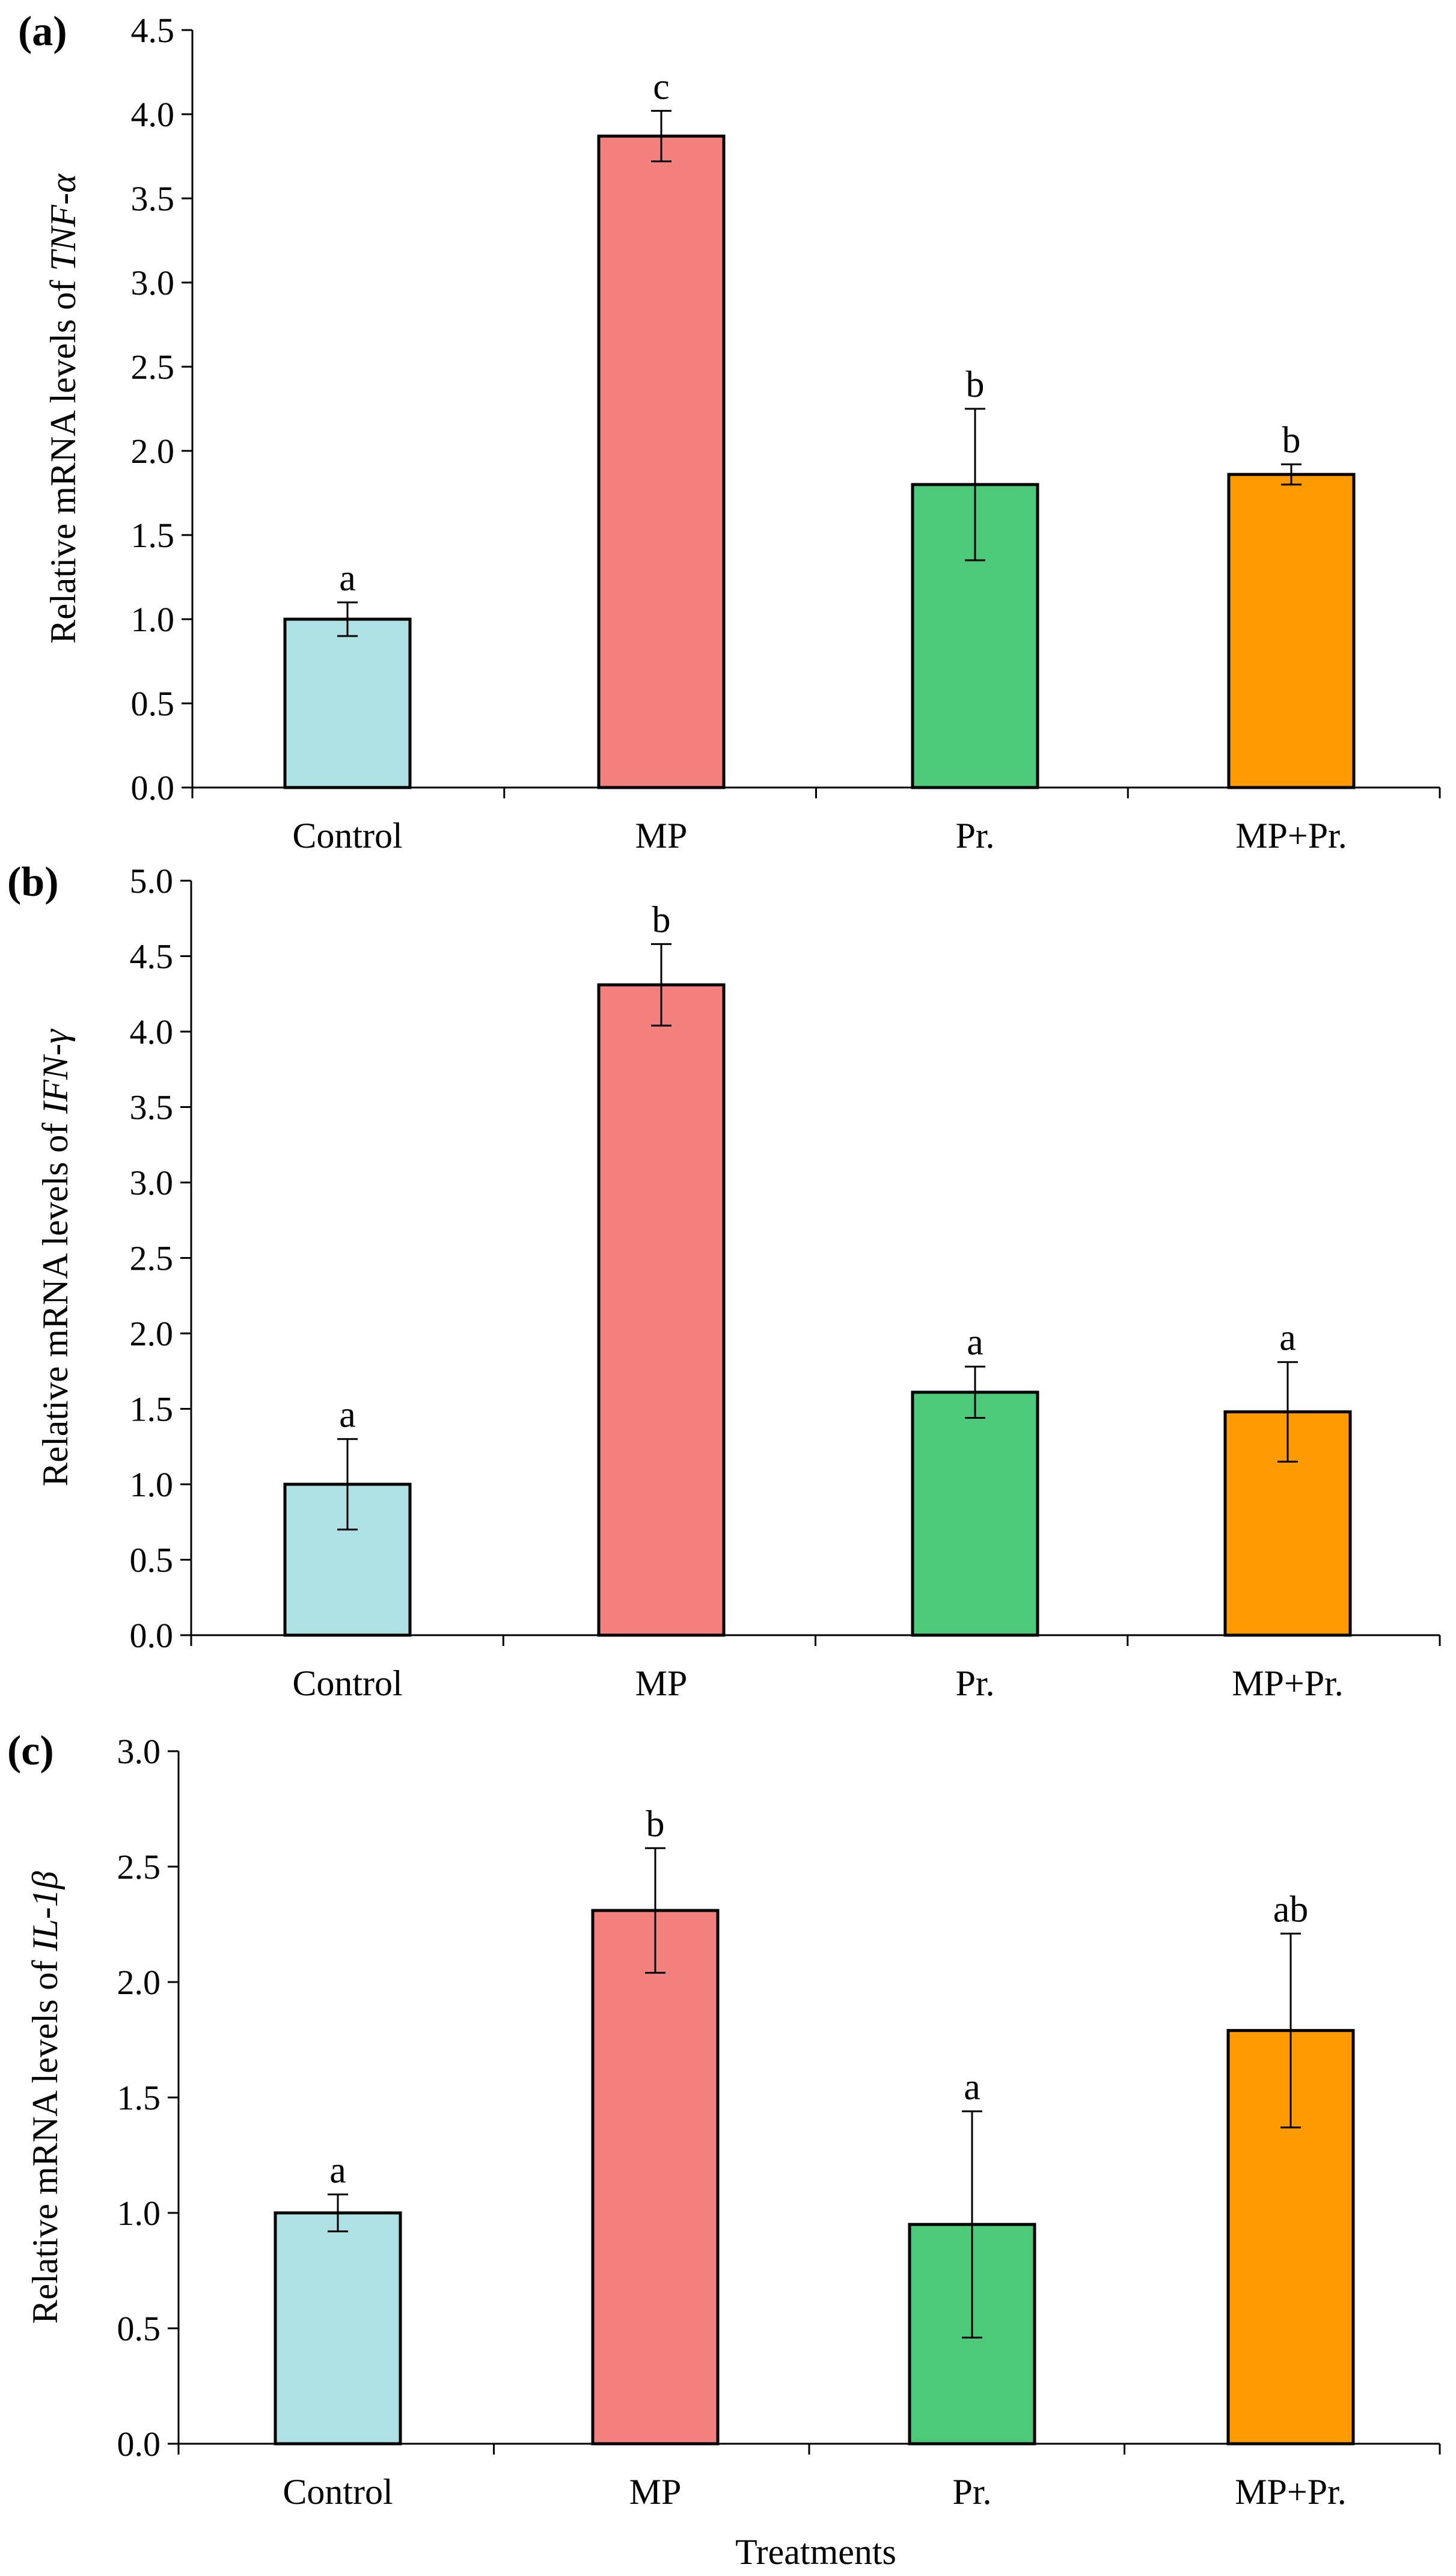 The width and height of the screenshot is (1456, 2576). I want to click on y-axis-label: Relative mRNA levels of IFN-γ, so click(55, 1258).